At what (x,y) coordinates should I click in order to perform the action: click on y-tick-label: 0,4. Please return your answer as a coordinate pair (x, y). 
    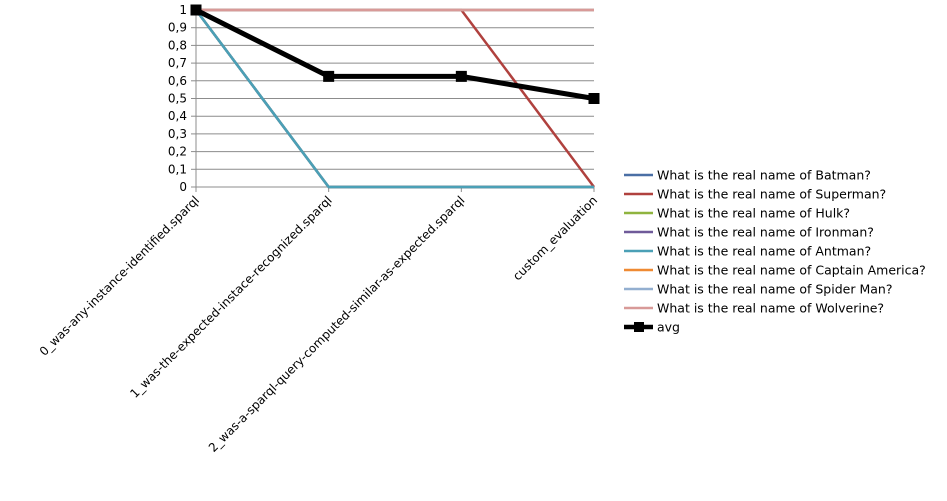
    Looking at the image, I should click on (177, 116).